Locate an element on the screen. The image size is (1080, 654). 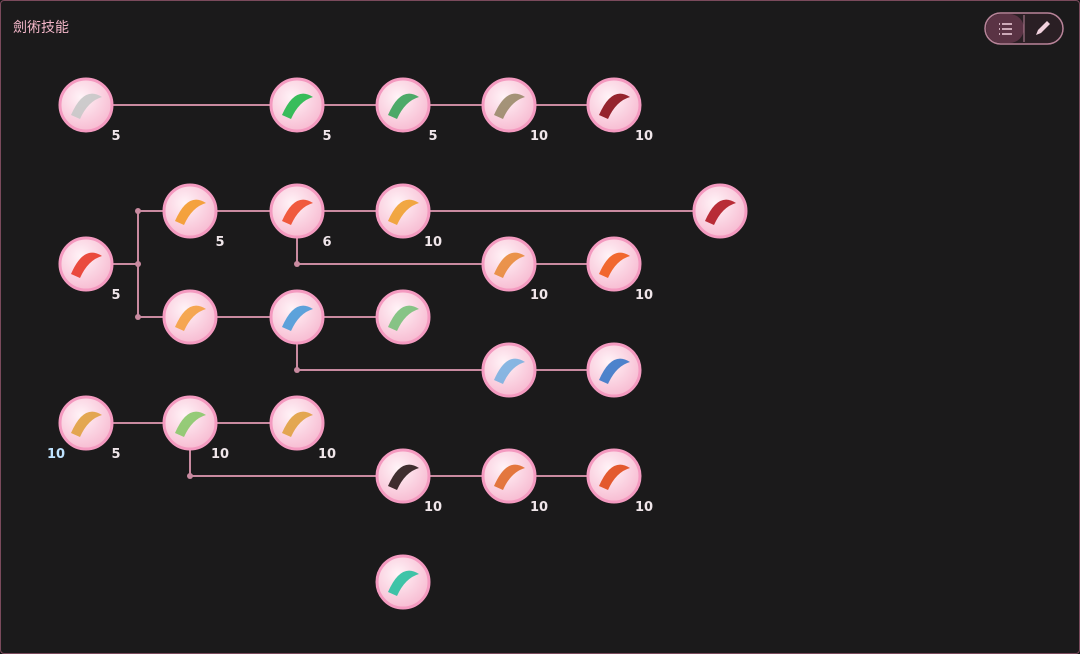
skill-node: 6 is located at coordinates (300, 216).